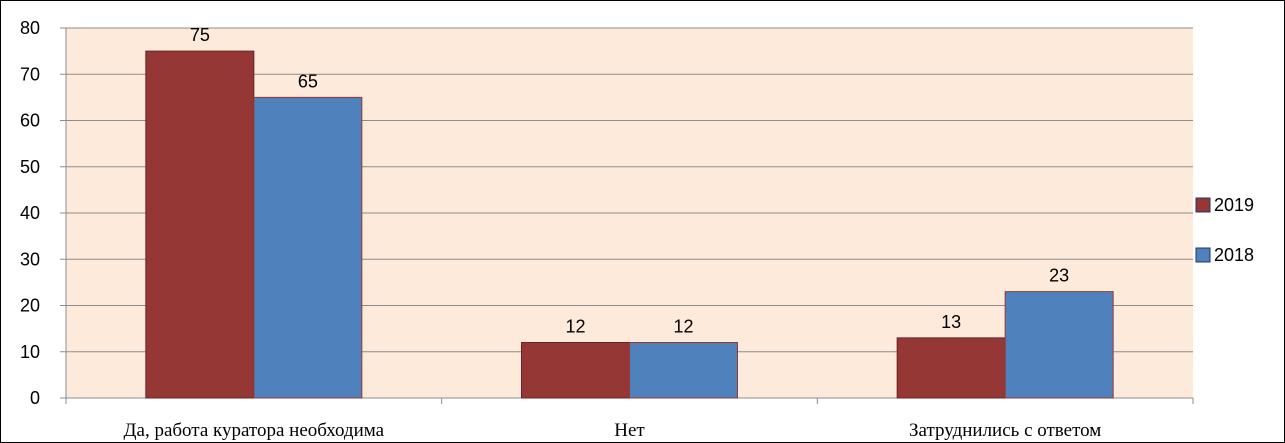  I want to click on y-tick-label: 70, so click(30, 74).